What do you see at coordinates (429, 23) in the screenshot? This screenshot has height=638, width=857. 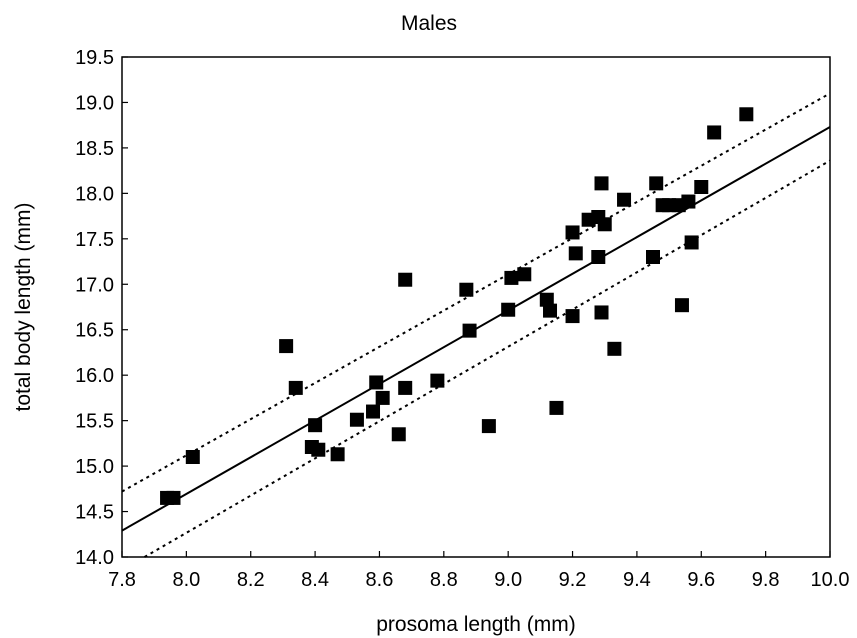 I see `chart-title: Males` at bounding box center [429, 23].